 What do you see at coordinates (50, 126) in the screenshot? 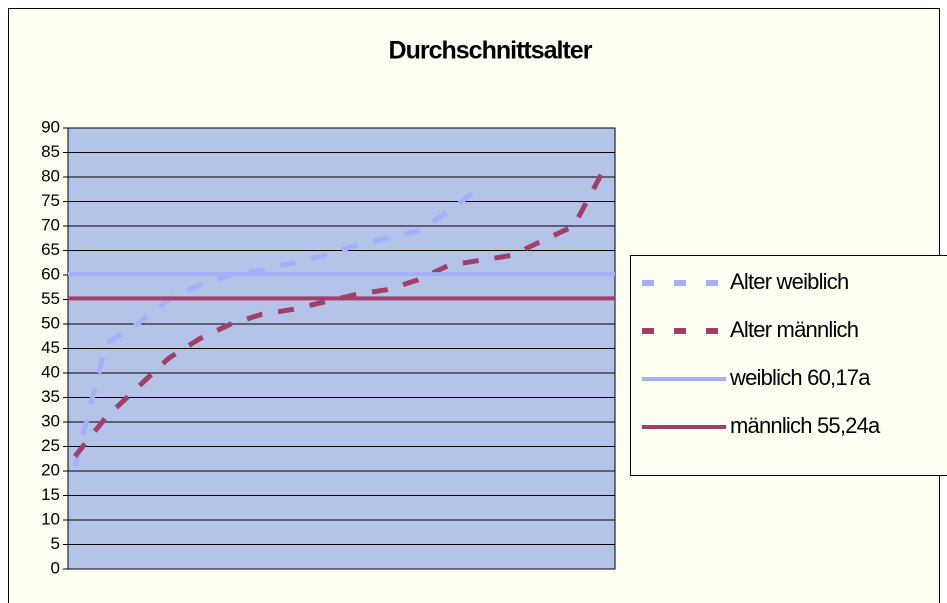
I see `y-tick-label: 90` at bounding box center [50, 126].